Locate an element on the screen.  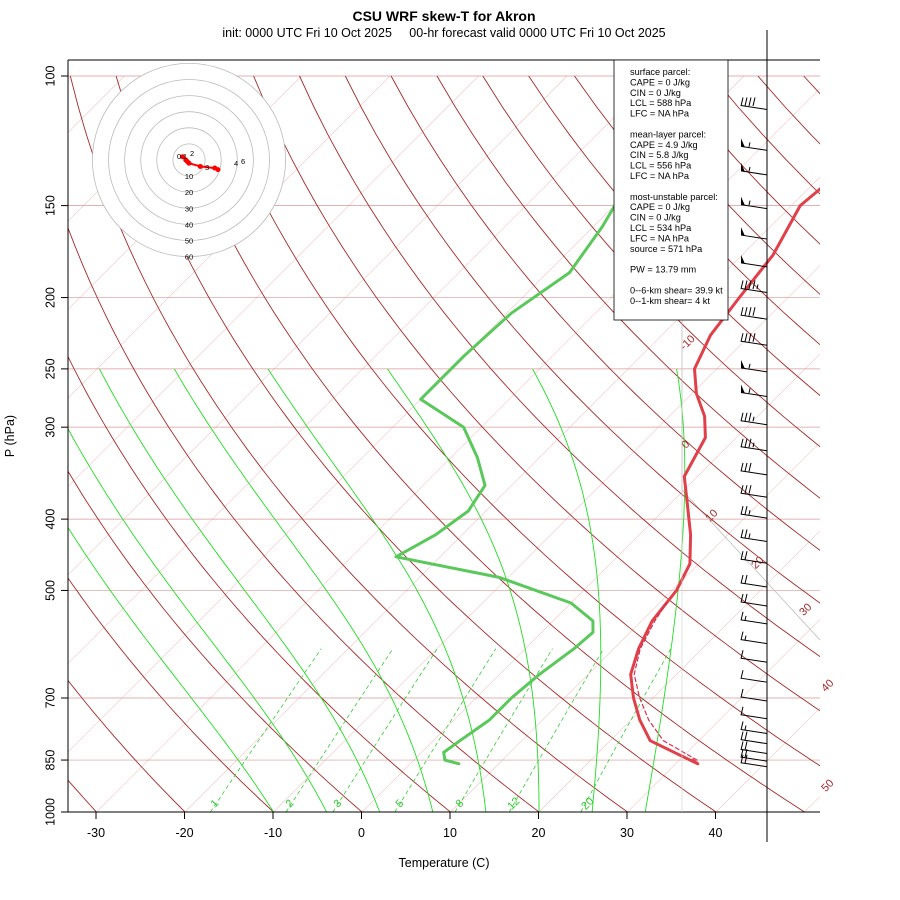
info-line: CAPE = 0 J/kg is located at coordinates (660, 207).